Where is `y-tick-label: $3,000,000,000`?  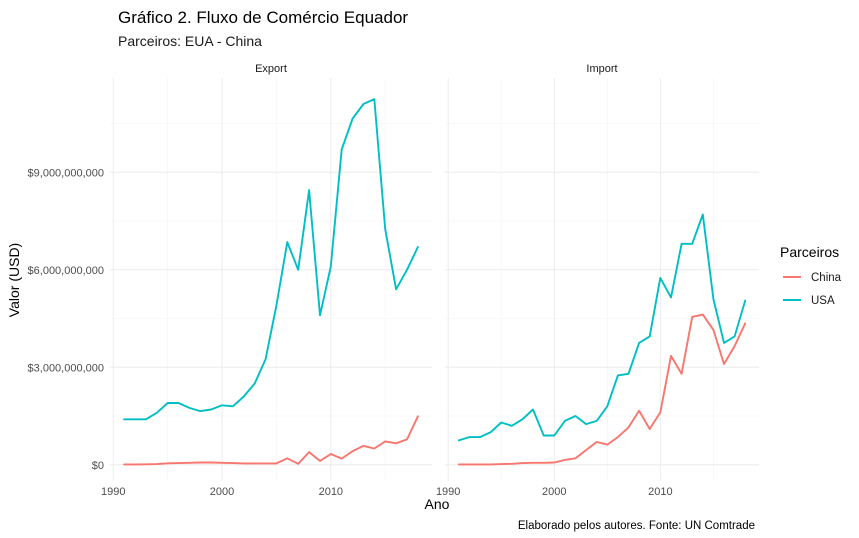
y-tick-label: $3,000,000,000 is located at coordinates (66, 368).